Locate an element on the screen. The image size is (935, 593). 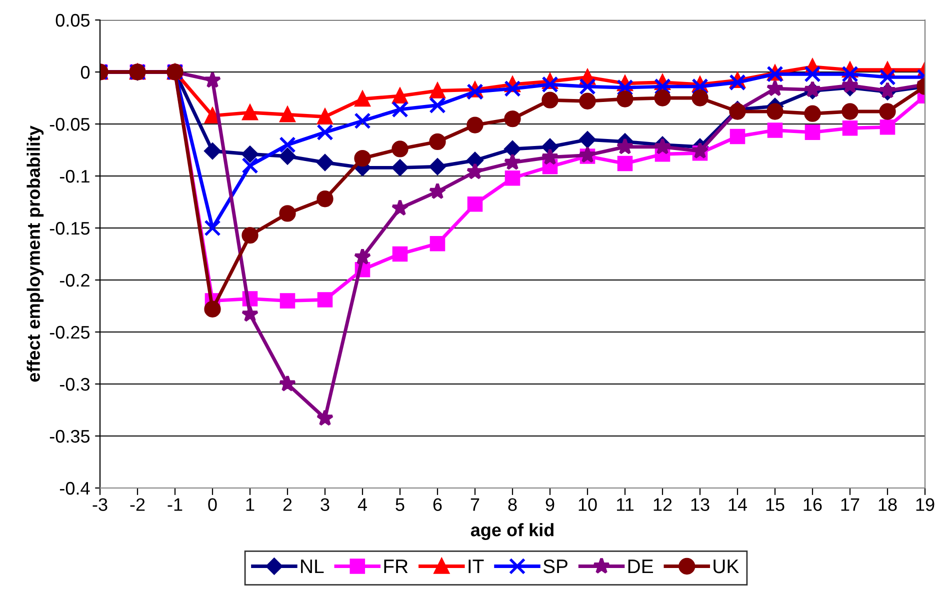
legend-label: UK is located at coordinates (726, 567).